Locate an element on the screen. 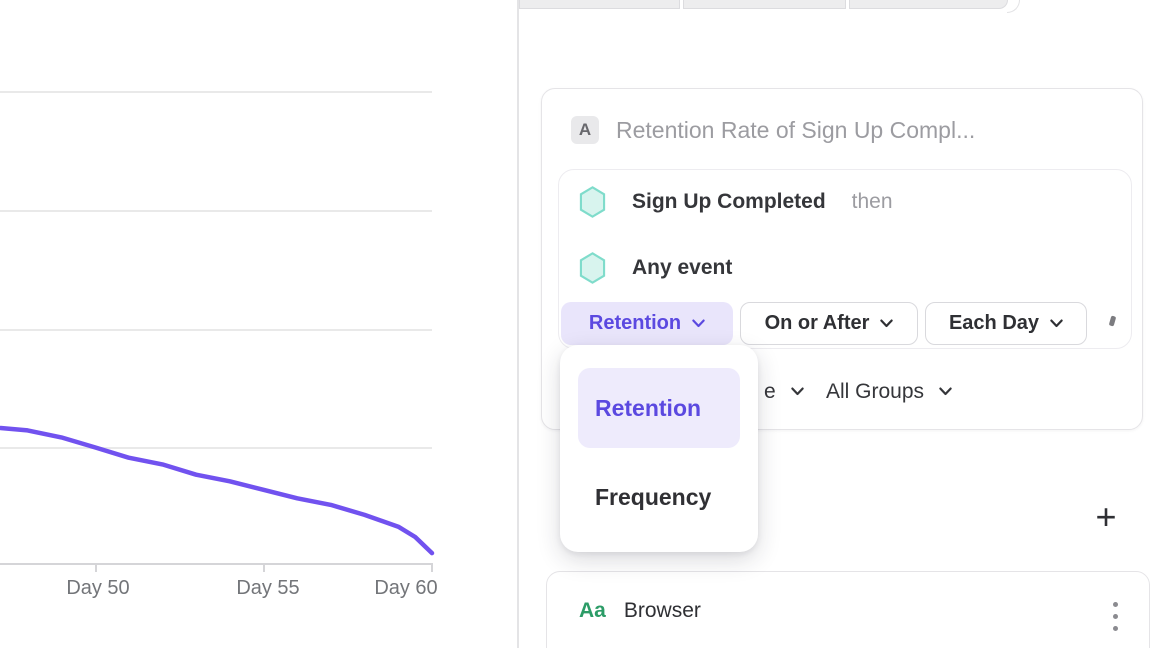  retention-line is located at coordinates (217, 490).